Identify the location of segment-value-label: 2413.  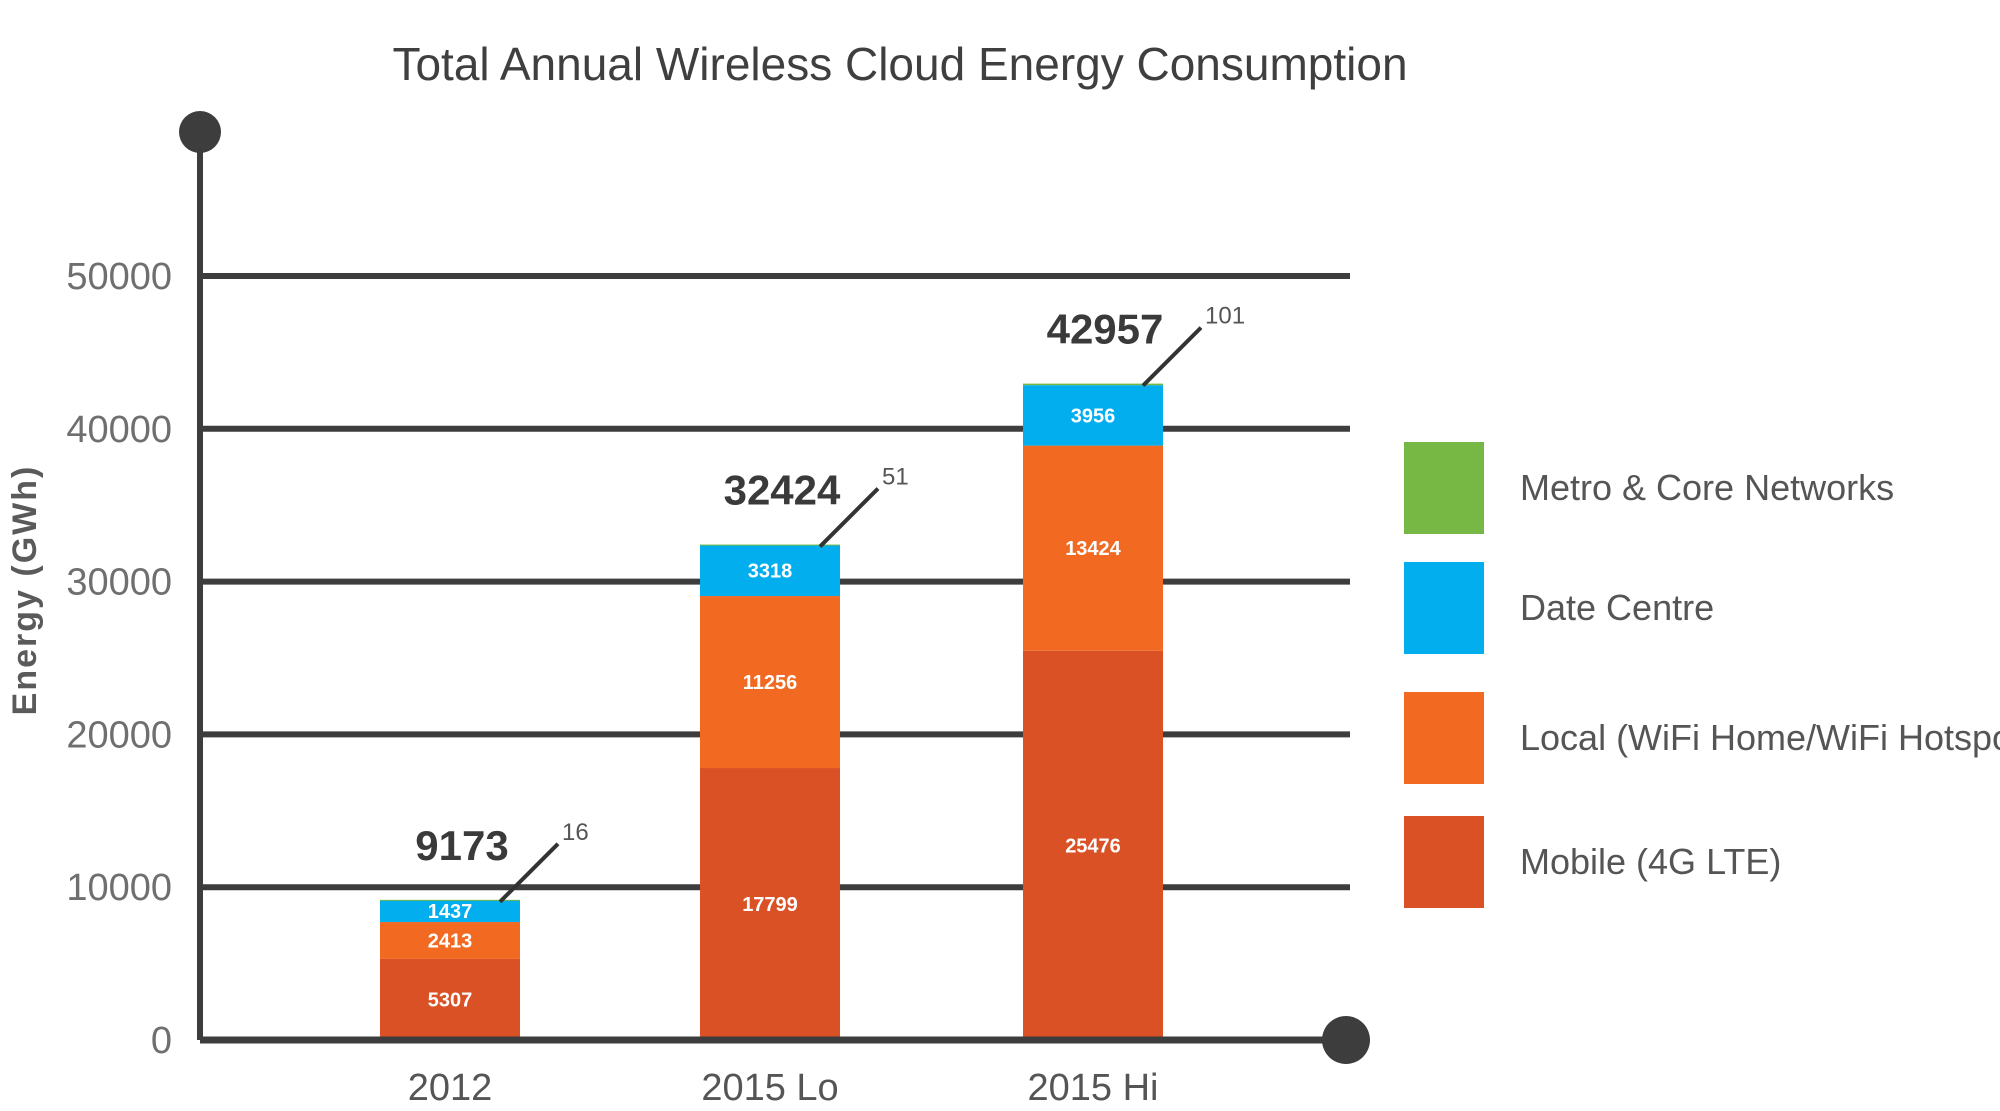
(450, 941).